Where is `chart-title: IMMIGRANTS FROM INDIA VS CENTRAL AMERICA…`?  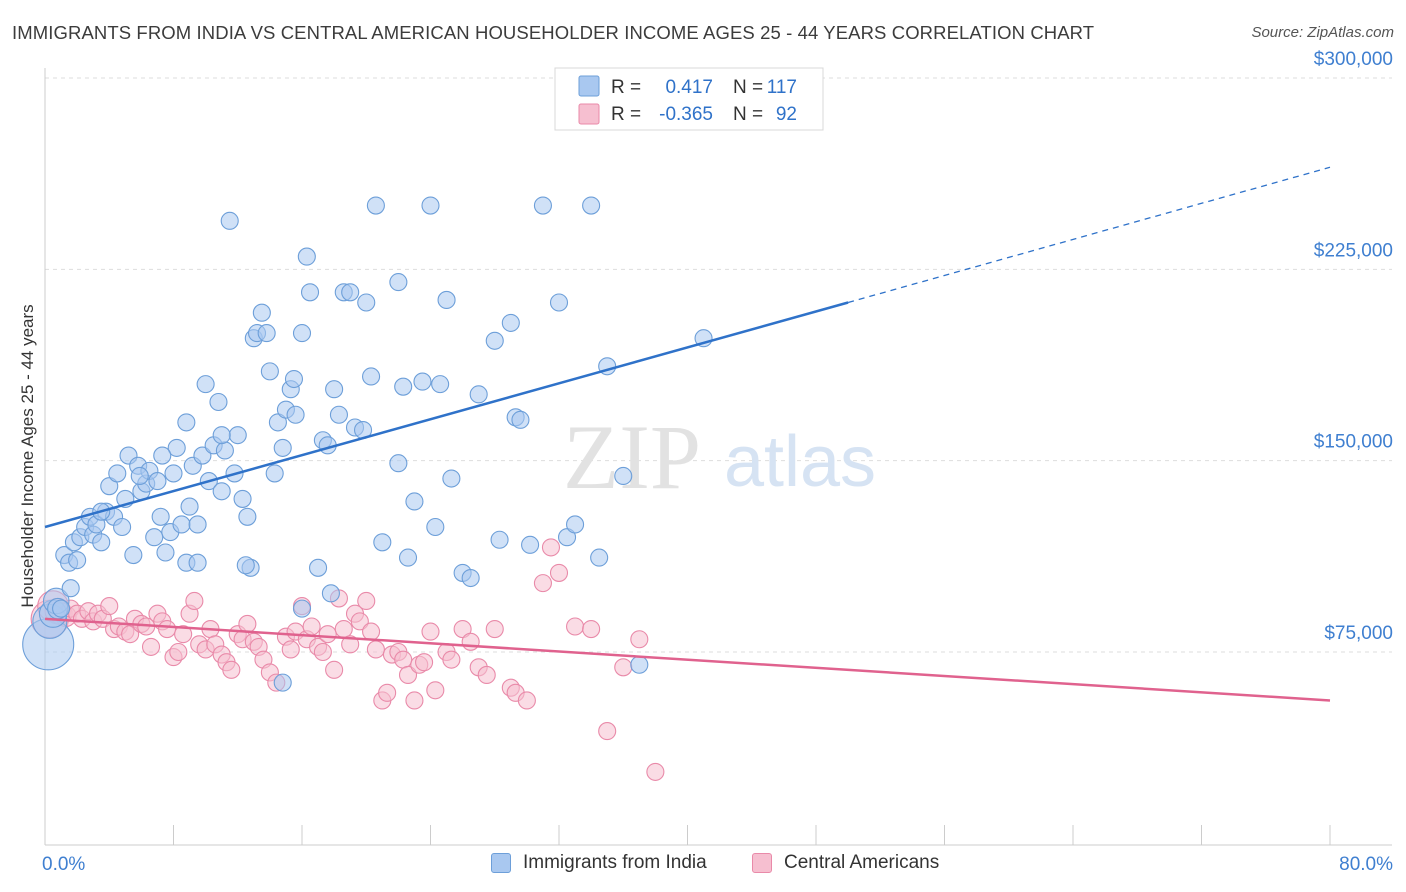
chart-title: IMMIGRANTS FROM INDIA VS CENTRAL AMERICA… is located at coordinates (553, 32).